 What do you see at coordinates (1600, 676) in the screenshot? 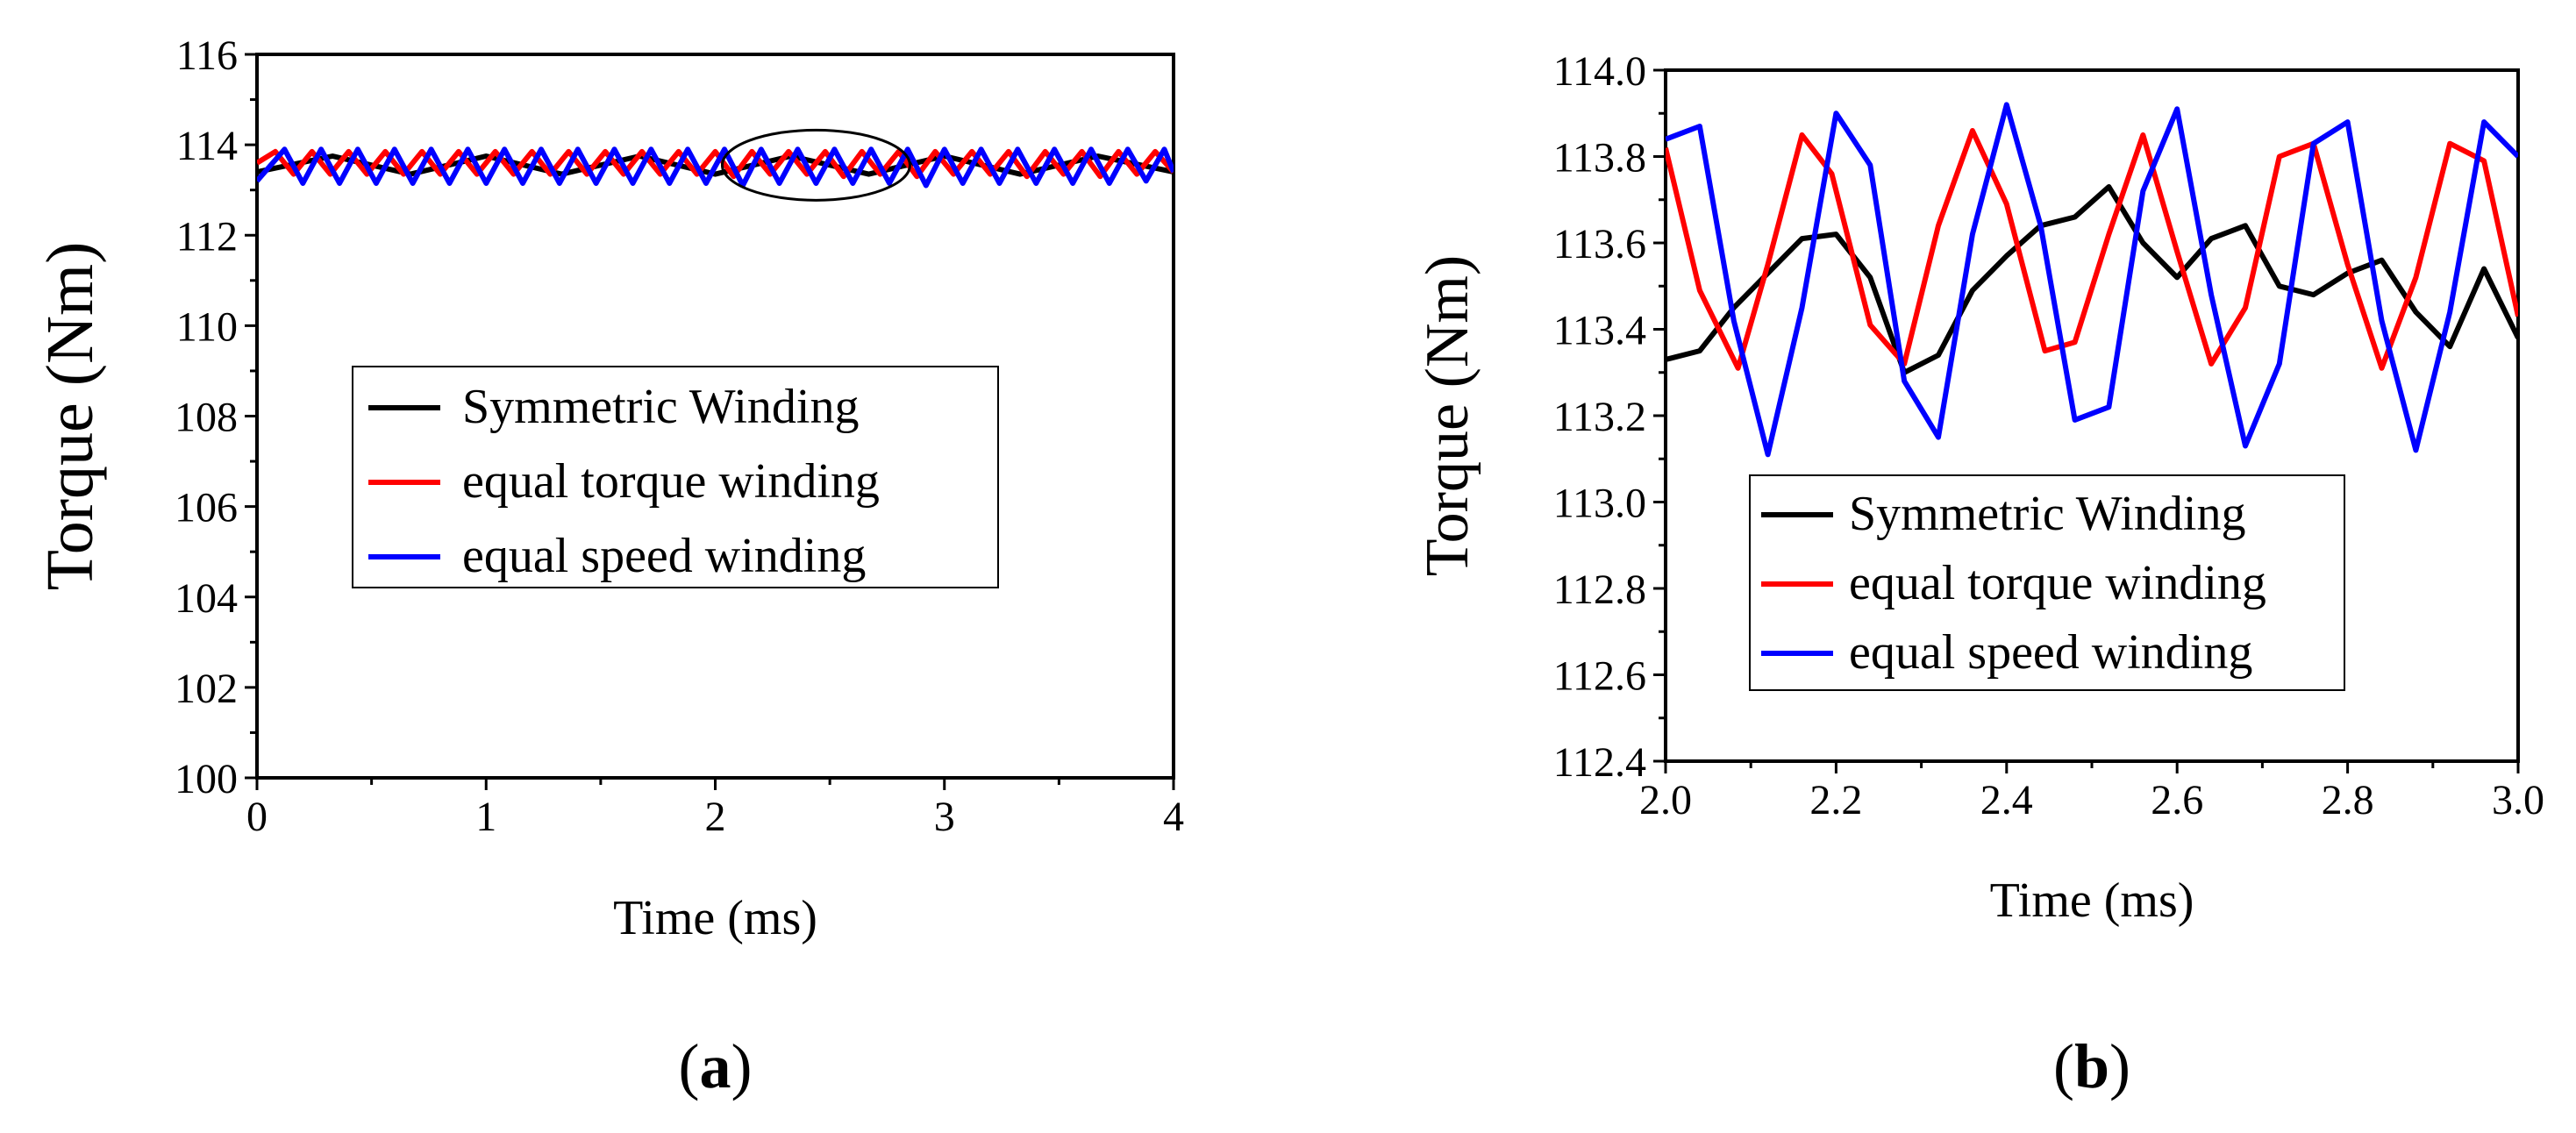
I see `y-tick-label: 112.6` at bounding box center [1600, 676].